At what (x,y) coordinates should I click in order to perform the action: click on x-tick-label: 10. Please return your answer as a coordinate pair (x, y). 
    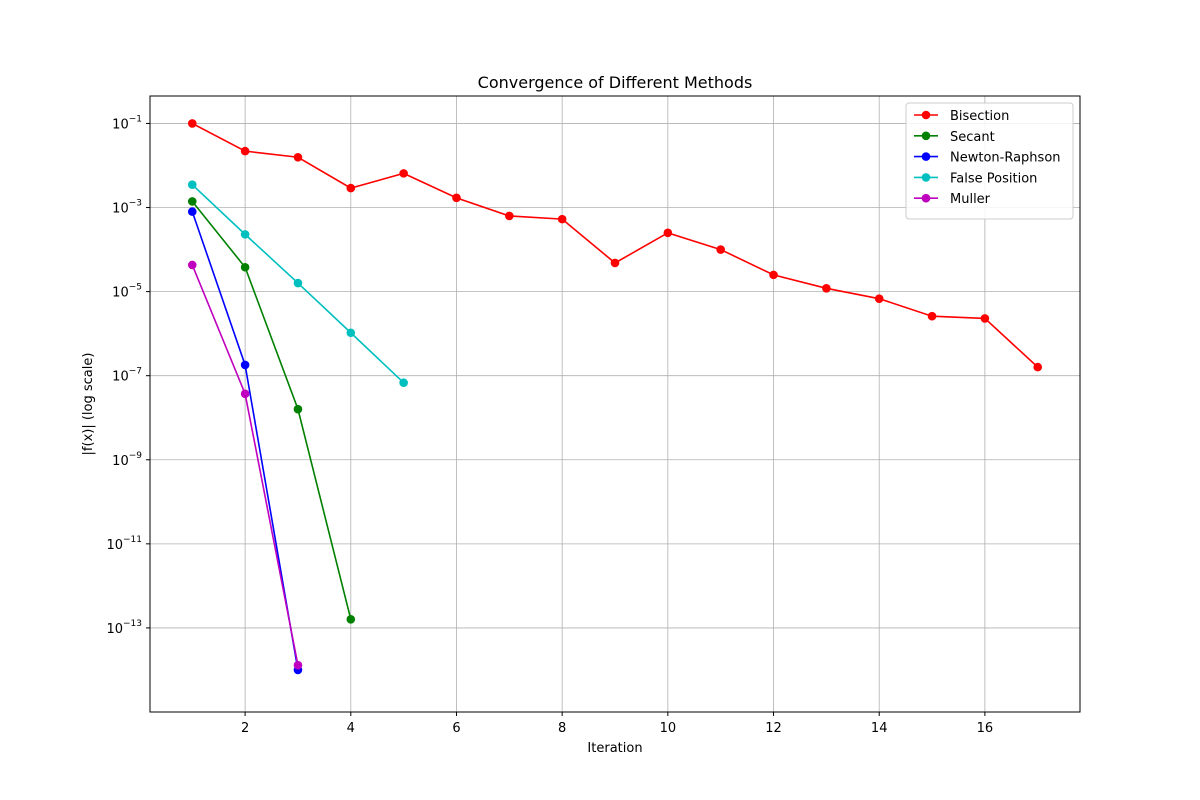
    Looking at the image, I should click on (668, 728).